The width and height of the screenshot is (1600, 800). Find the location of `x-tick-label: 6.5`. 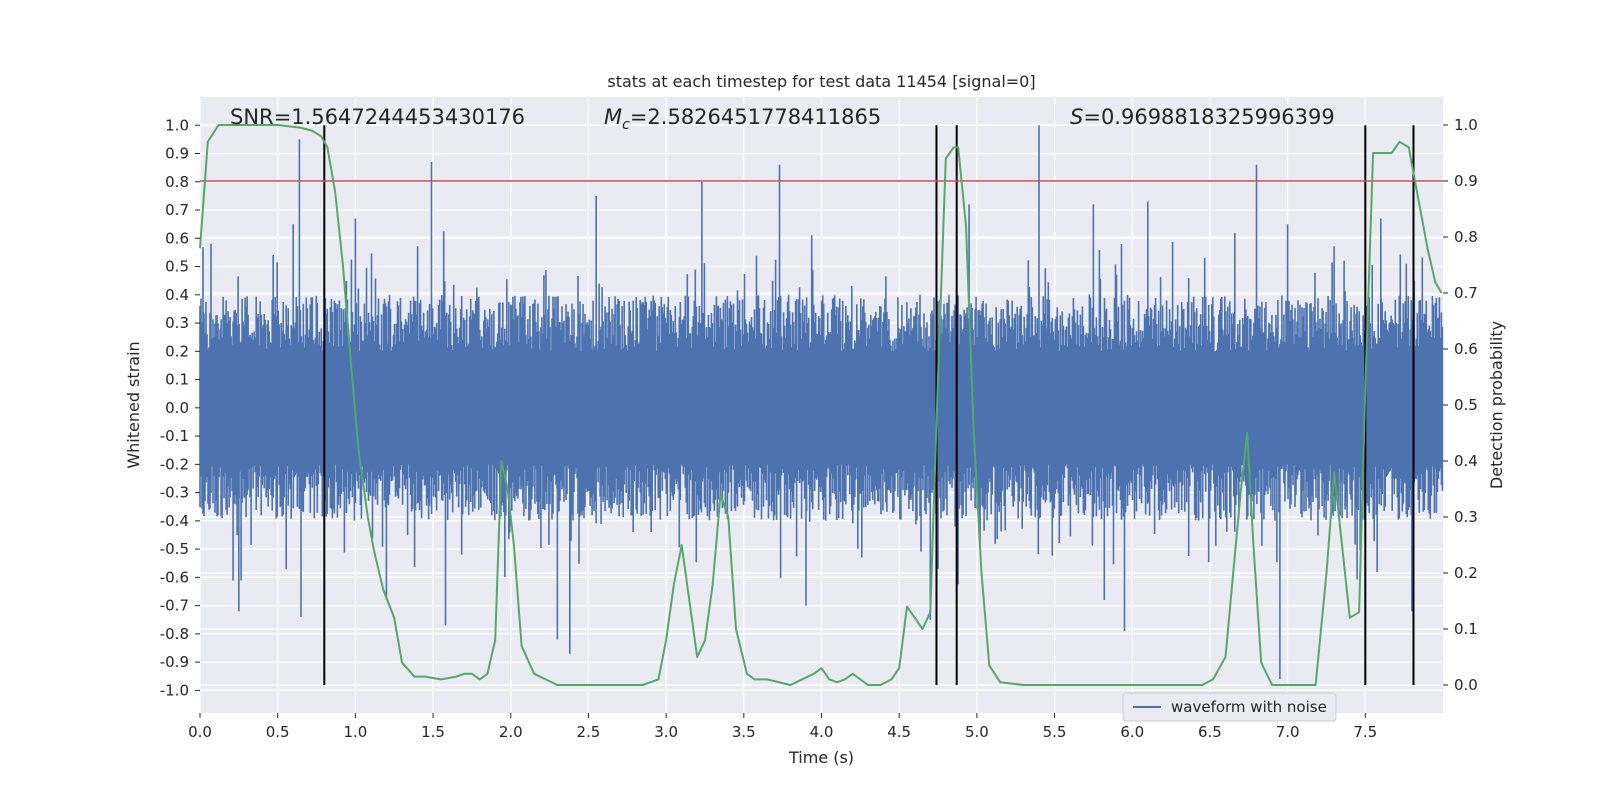

x-tick-label: 6.5 is located at coordinates (1210, 732).